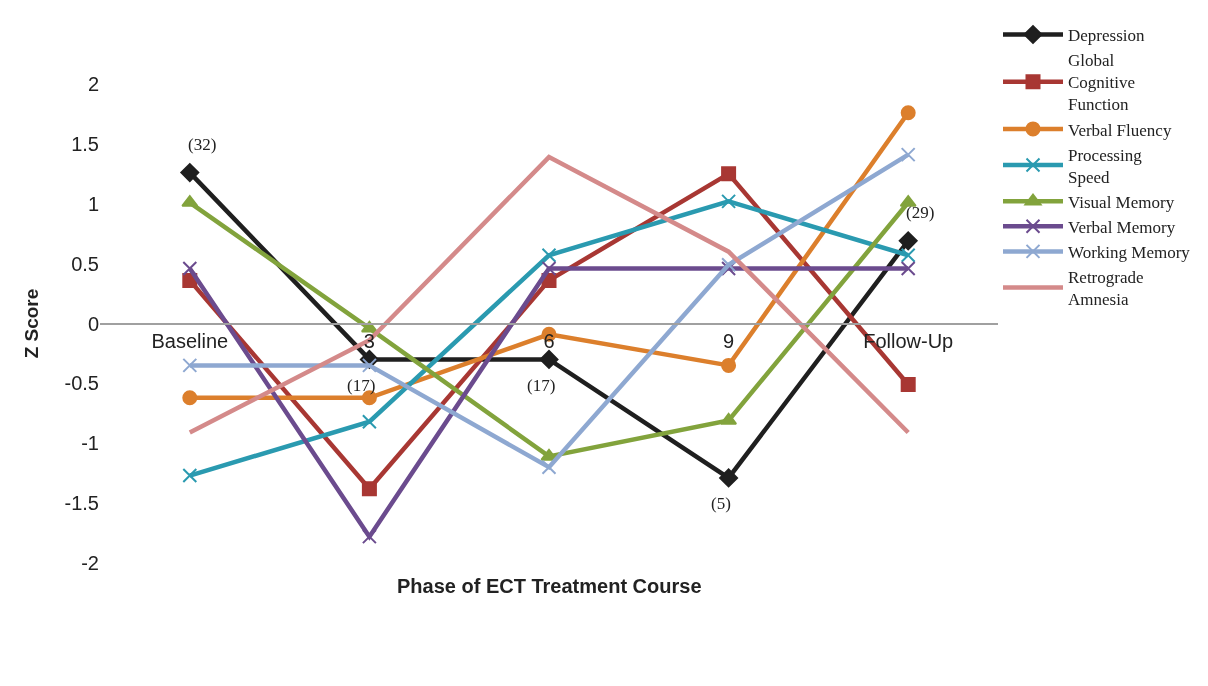 This screenshot has width=1208, height=686. Describe the element at coordinates (202, 144) in the screenshot. I see `annotation: (32)` at that location.